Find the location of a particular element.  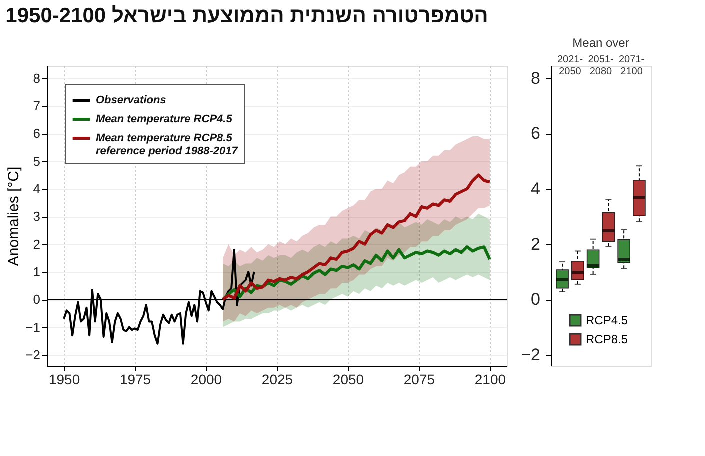

annotation: reference period 1988-2017 is located at coordinates (167, 152).